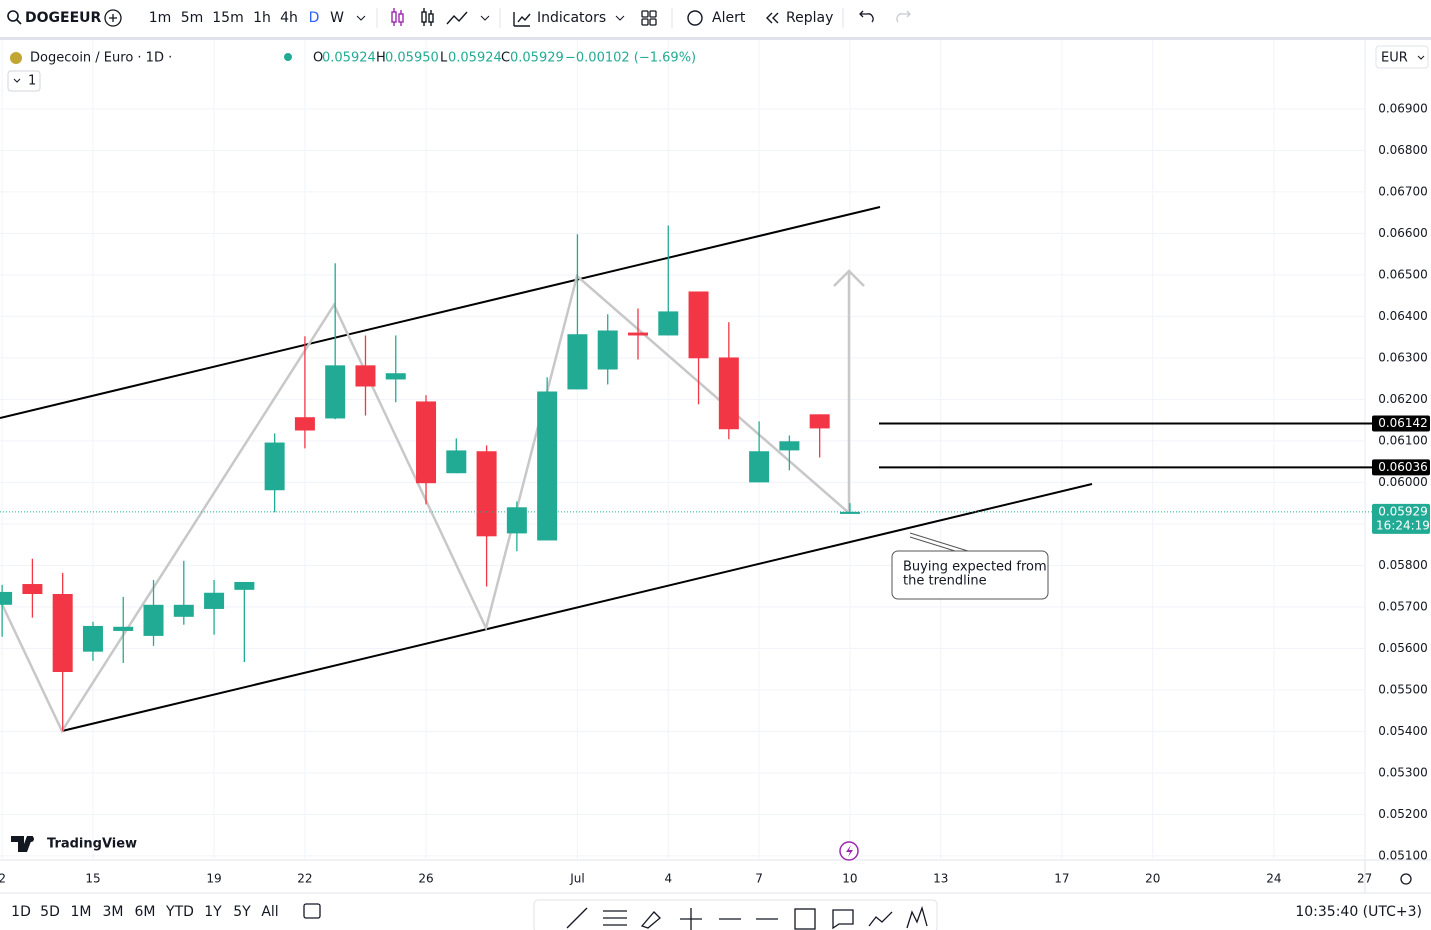 Image resolution: width=1431 pixels, height=930 pixels. Describe the element at coordinates (945, 581) in the screenshot. I see `annotation-line: the trendline` at that location.